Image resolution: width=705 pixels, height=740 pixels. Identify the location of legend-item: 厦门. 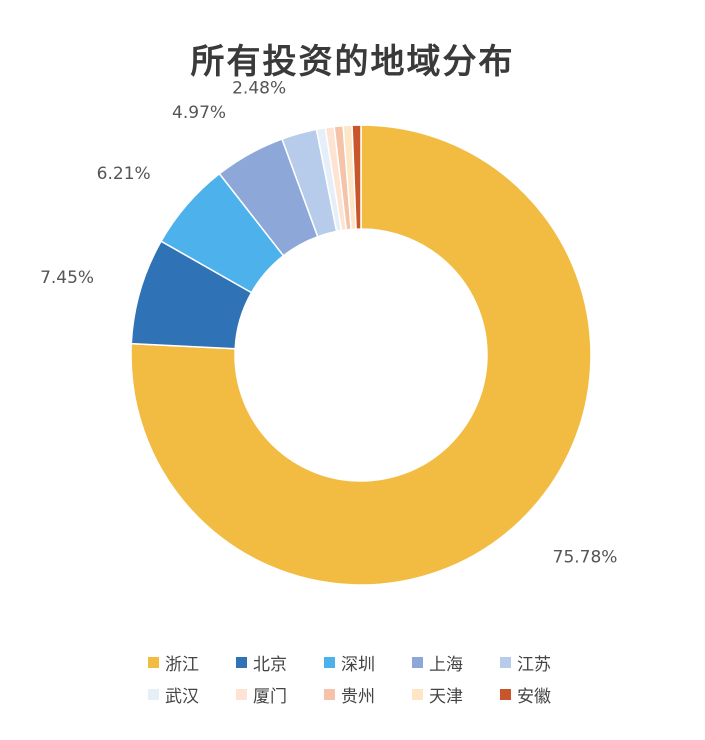
(280, 694).